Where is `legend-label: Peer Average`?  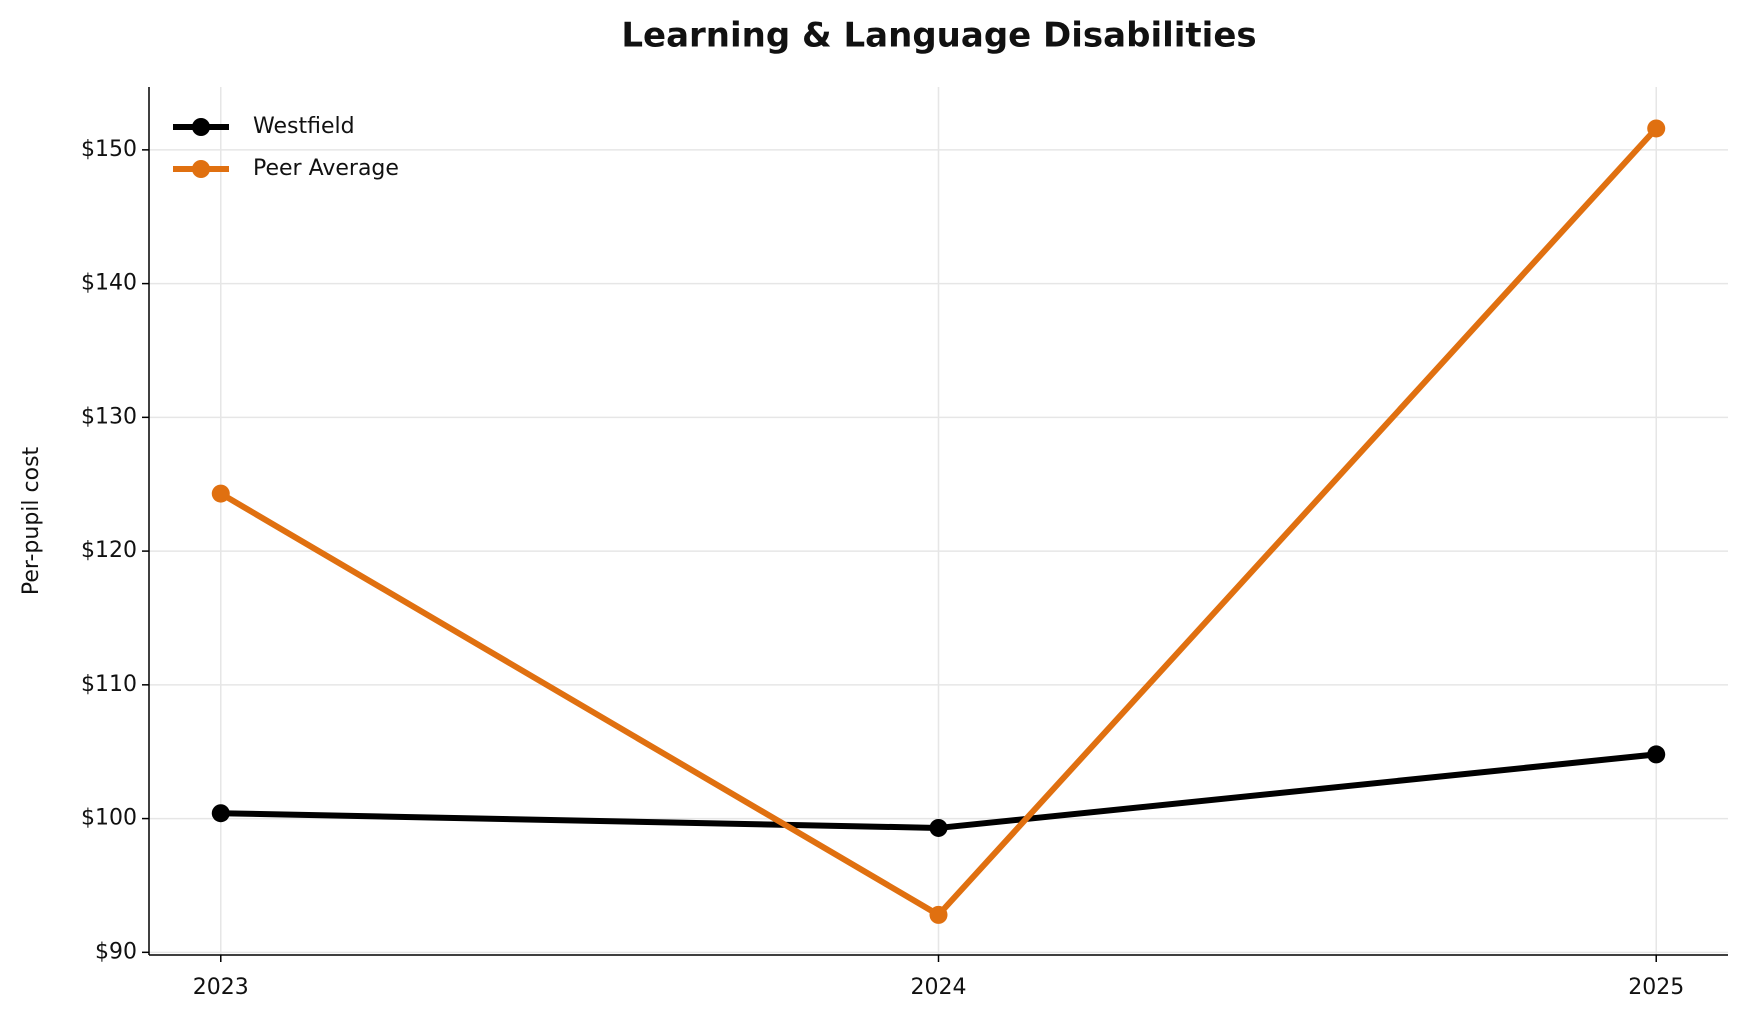
legend-label: Peer Average is located at coordinates (326, 168).